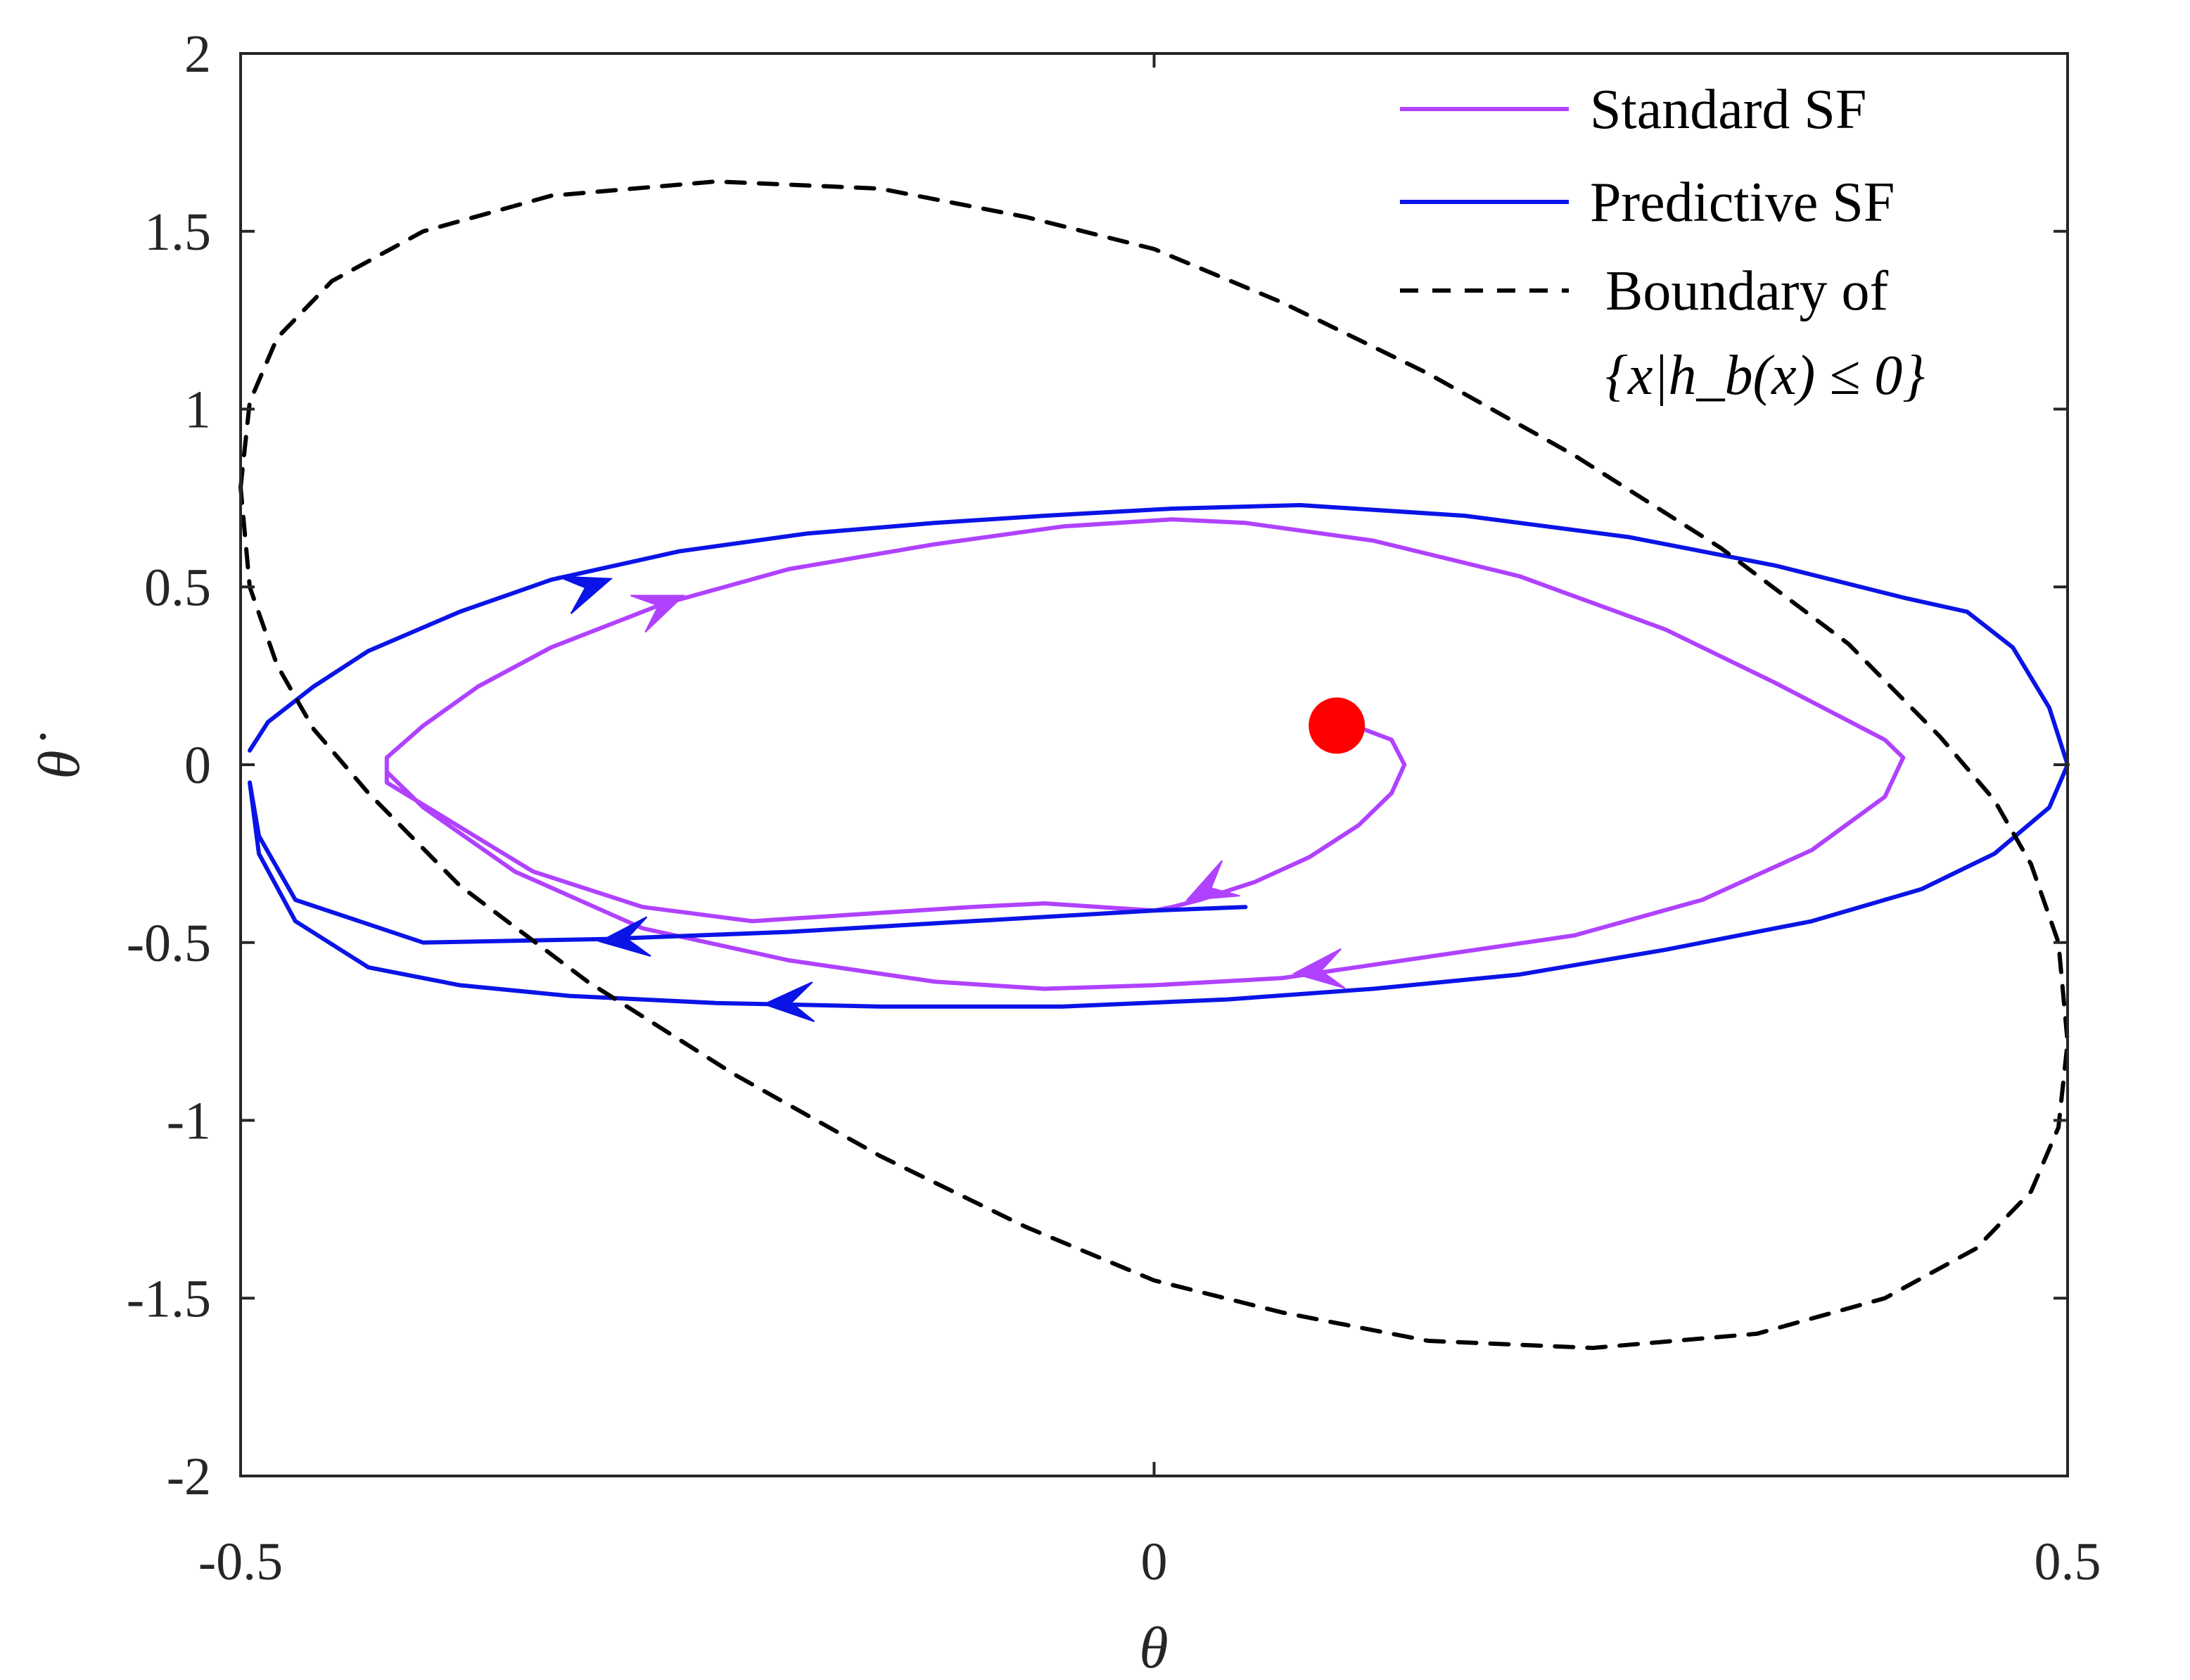  Describe the element at coordinates (1765, 376) in the screenshot. I see `legend-label-boundary-set: {x|h_b(x) ≤ 0}` at that location.